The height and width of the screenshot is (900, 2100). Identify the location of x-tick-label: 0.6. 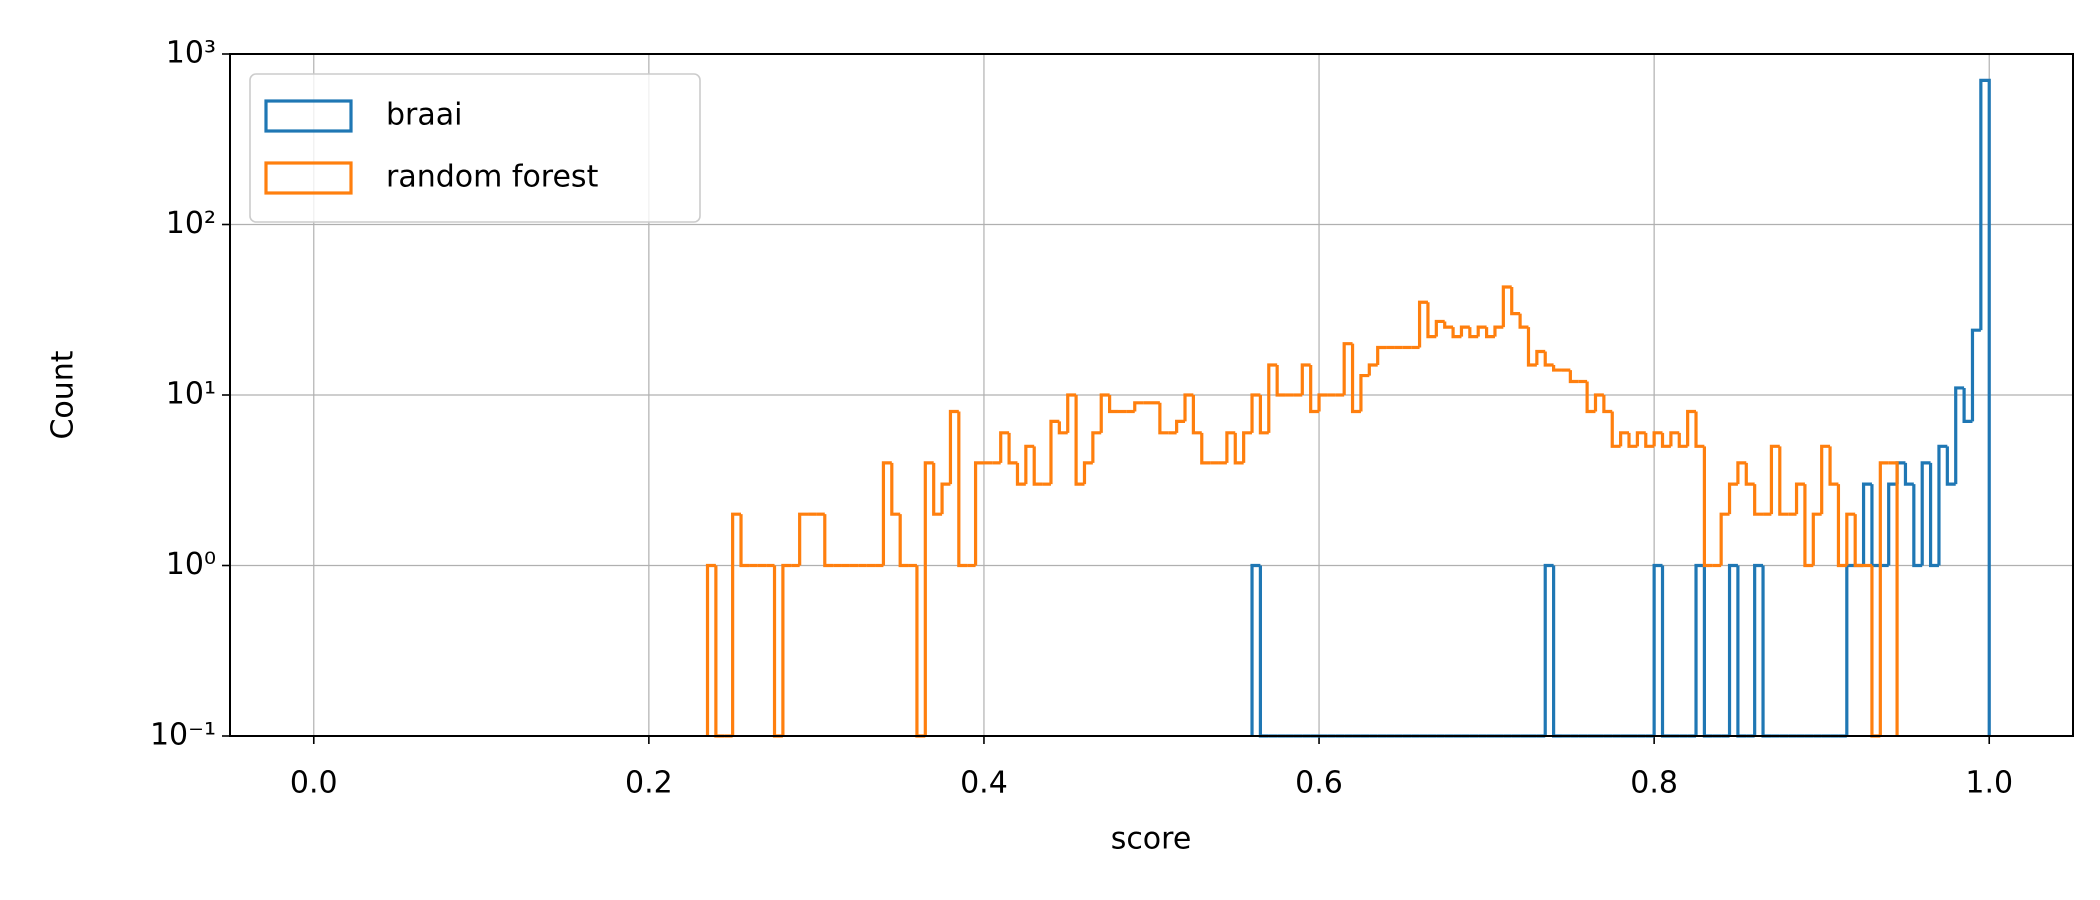
(1319, 783).